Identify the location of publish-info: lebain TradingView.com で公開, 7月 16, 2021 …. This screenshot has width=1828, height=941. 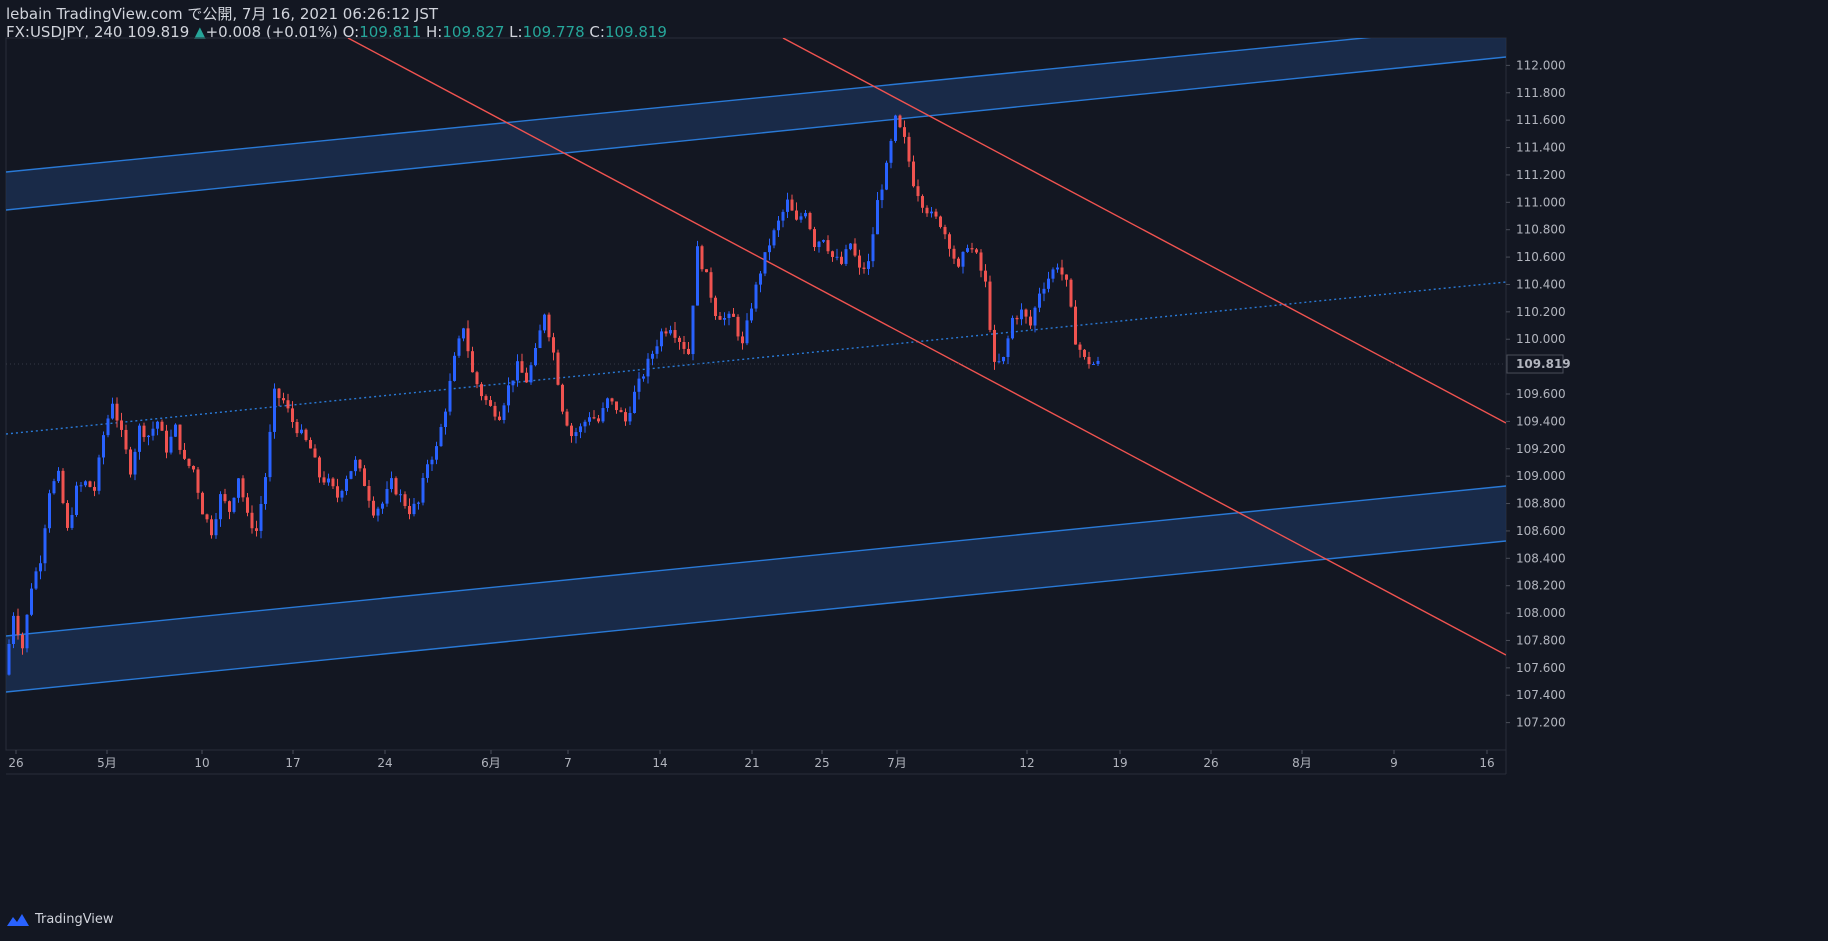
(222, 14).